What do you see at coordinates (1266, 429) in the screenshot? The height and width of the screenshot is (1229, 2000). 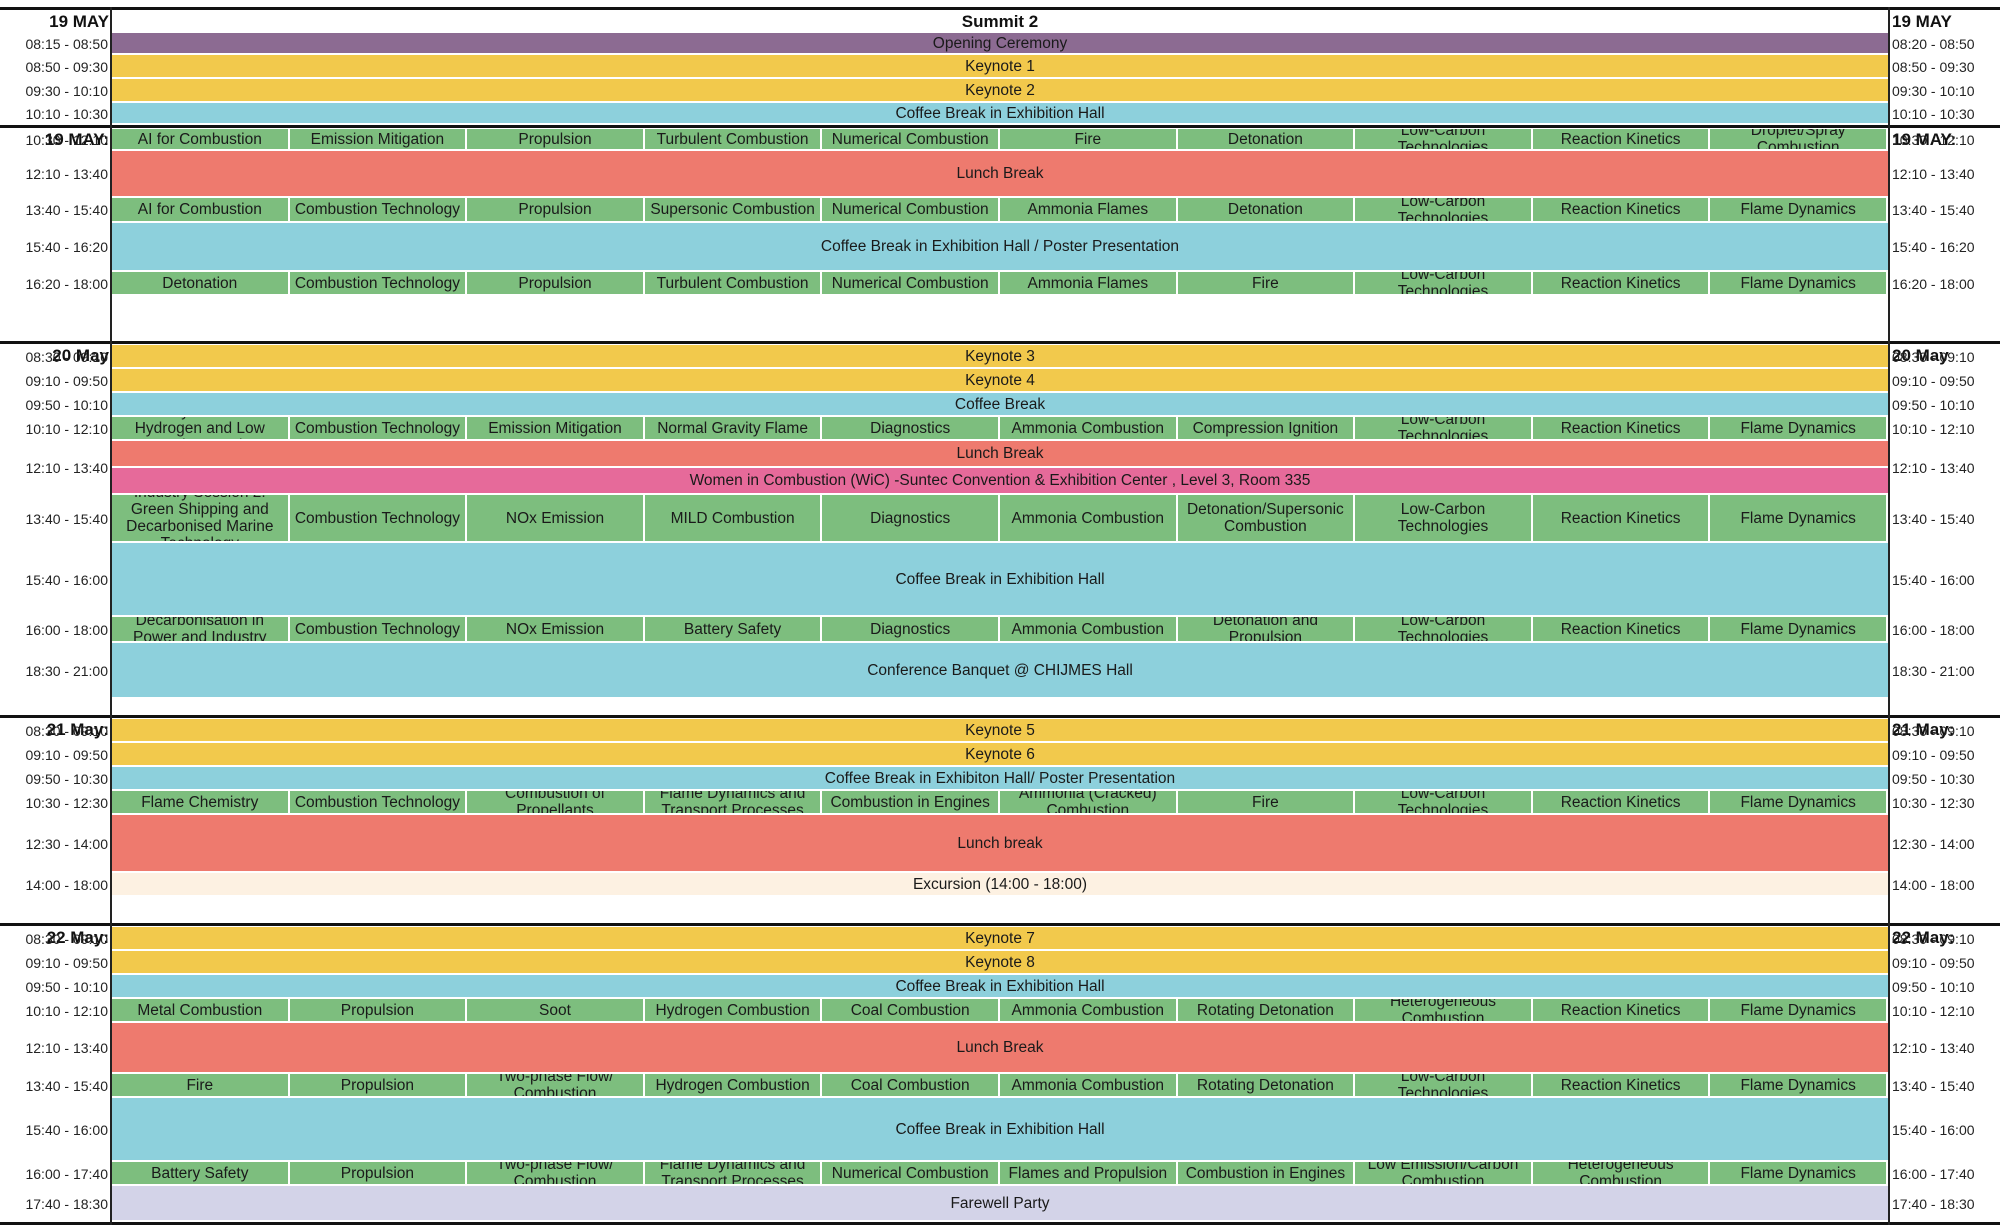 I see `session-cell: Compression Ignition` at bounding box center [1266, 429].